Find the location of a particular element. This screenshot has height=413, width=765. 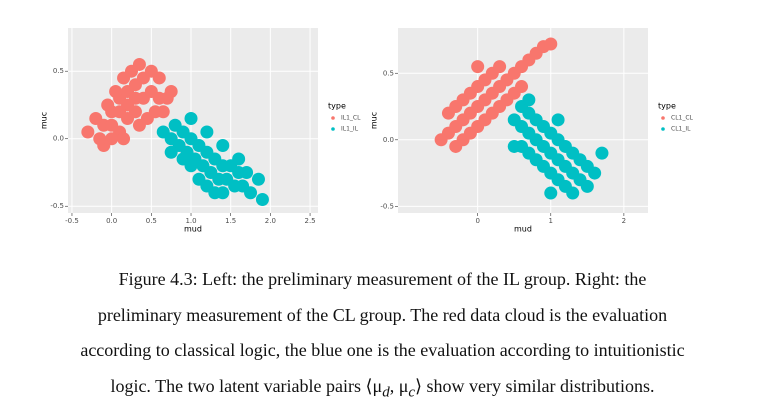

x-tick-label: 2 is located at coordinates (624, 221).